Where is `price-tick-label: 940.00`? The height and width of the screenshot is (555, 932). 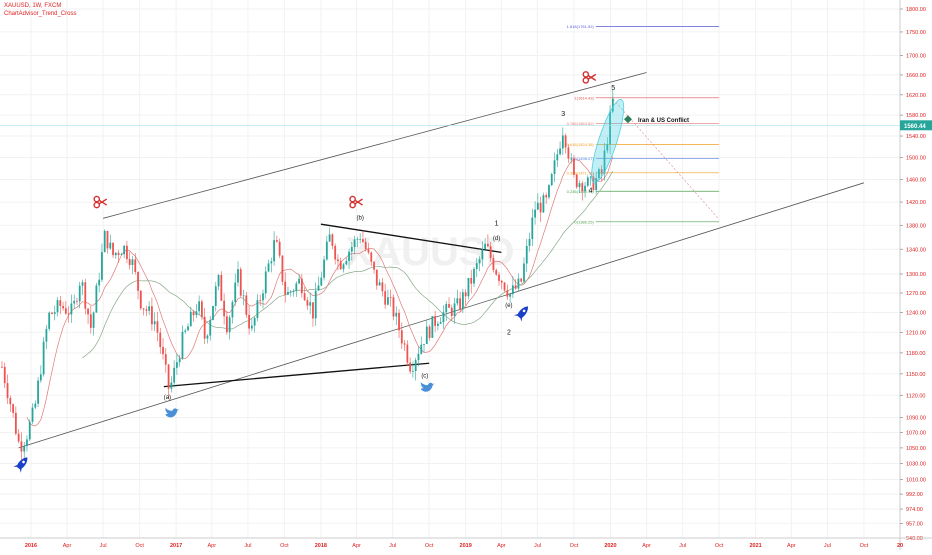
price-tick-label: 940.00 is located at coordinates (914, 539).